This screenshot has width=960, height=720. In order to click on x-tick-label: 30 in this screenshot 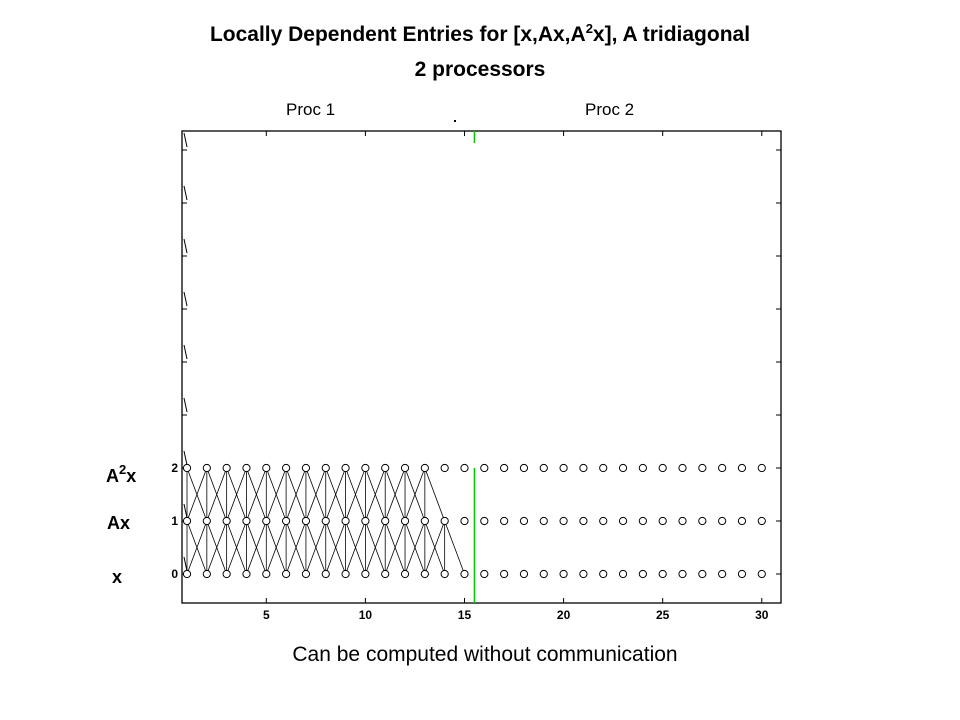, I will do `click(762, 615)`.